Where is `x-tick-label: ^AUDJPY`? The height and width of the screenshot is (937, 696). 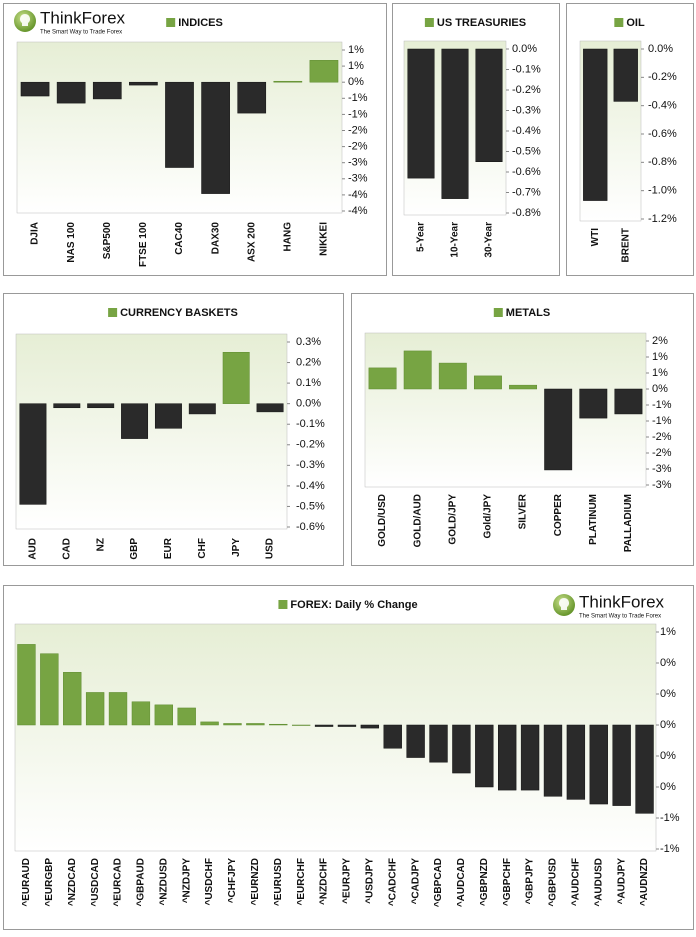
x-tick-label: ^AUDJPY is located at coordinates (621, 881).